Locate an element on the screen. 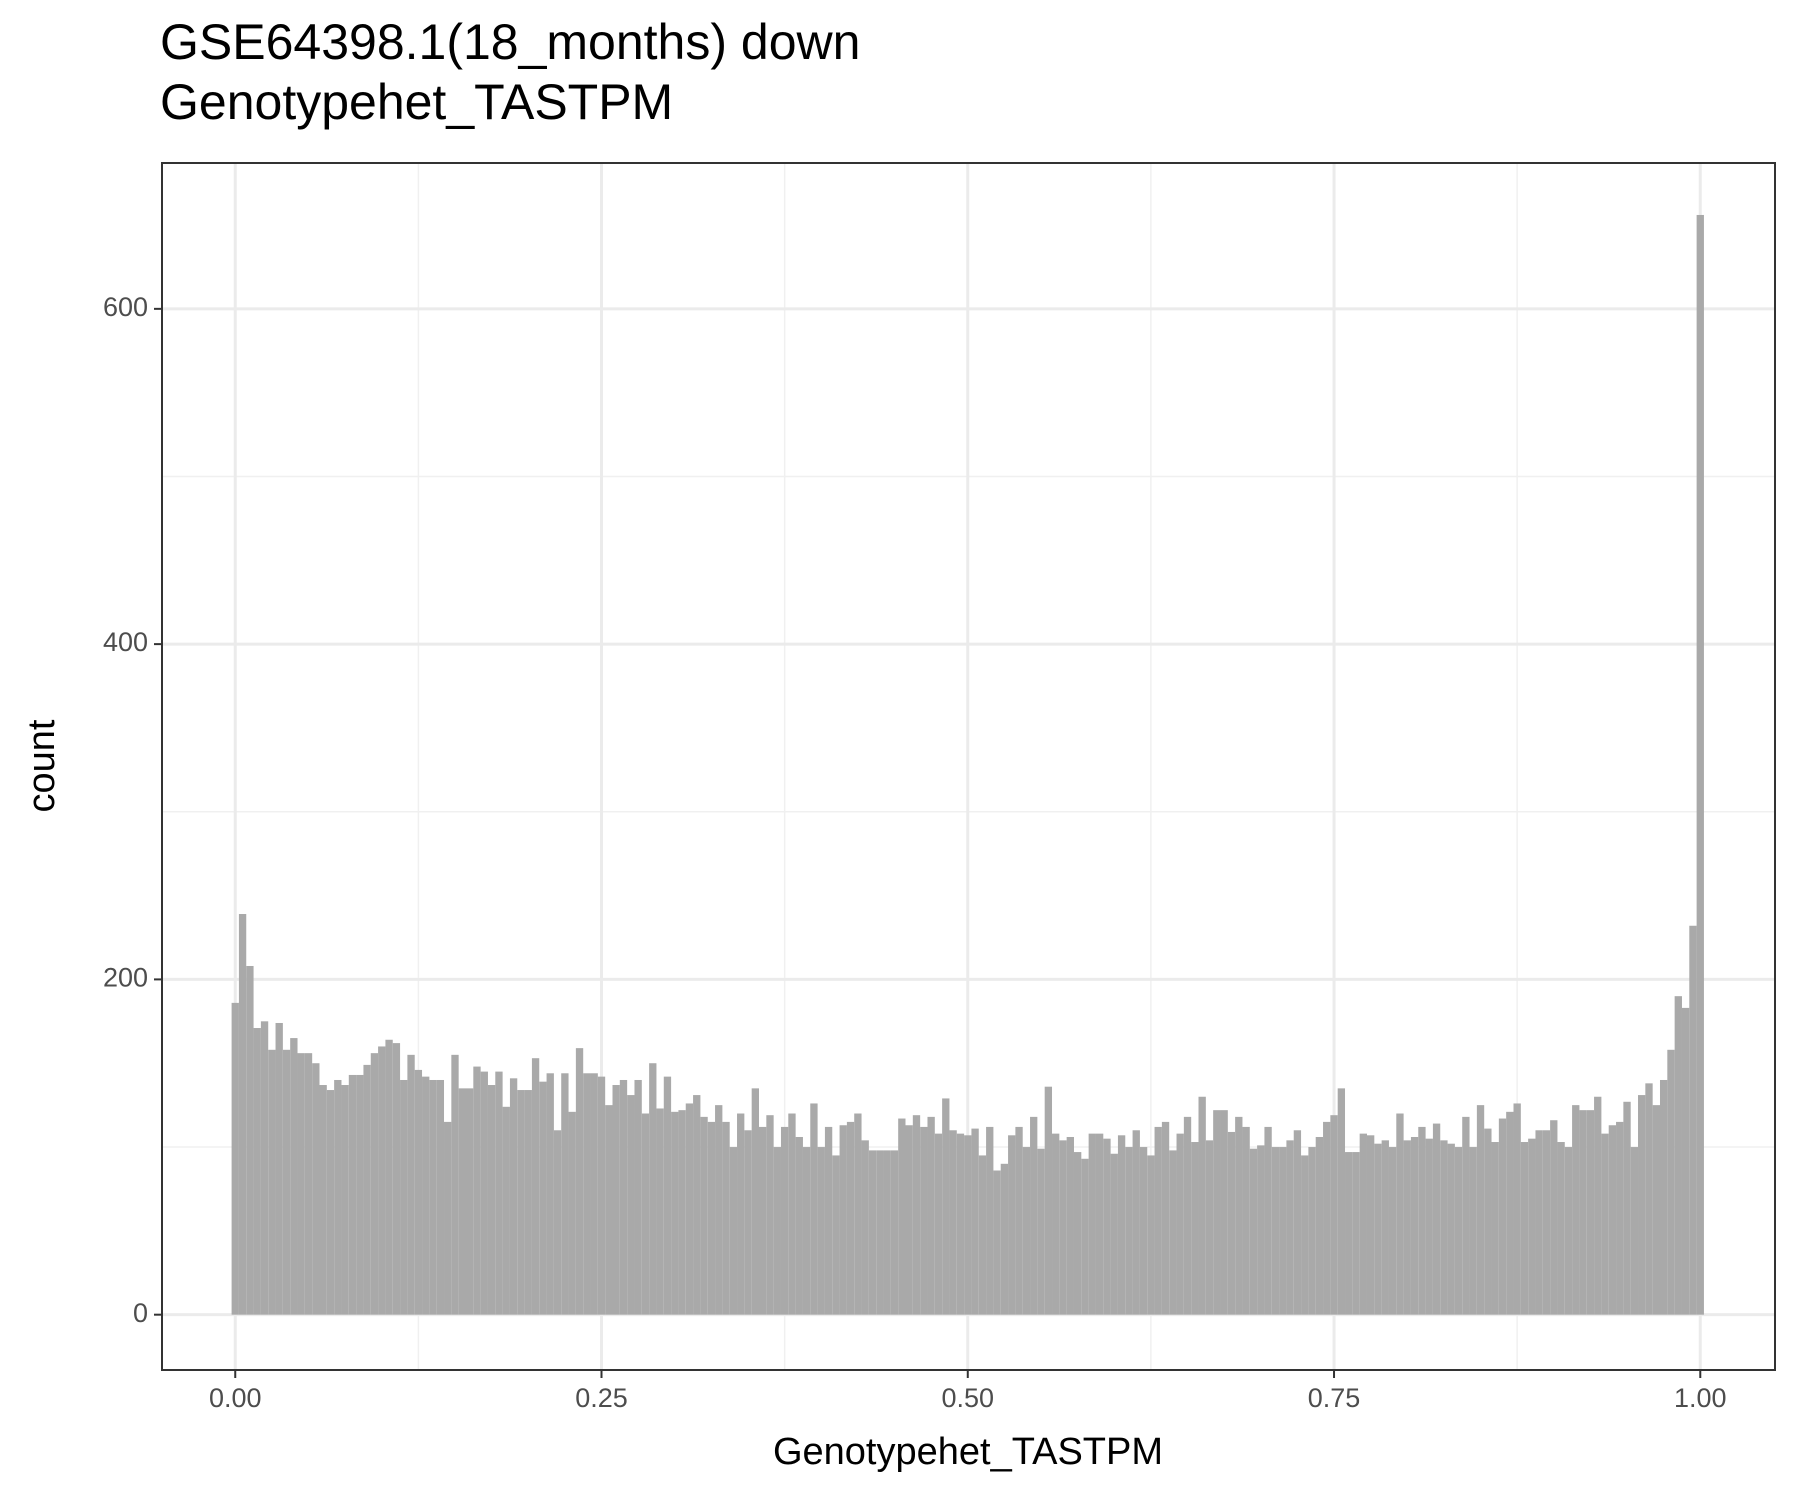  chart-subtitle: Genotypehet_TASTPM is located at coordinates (416, 102).